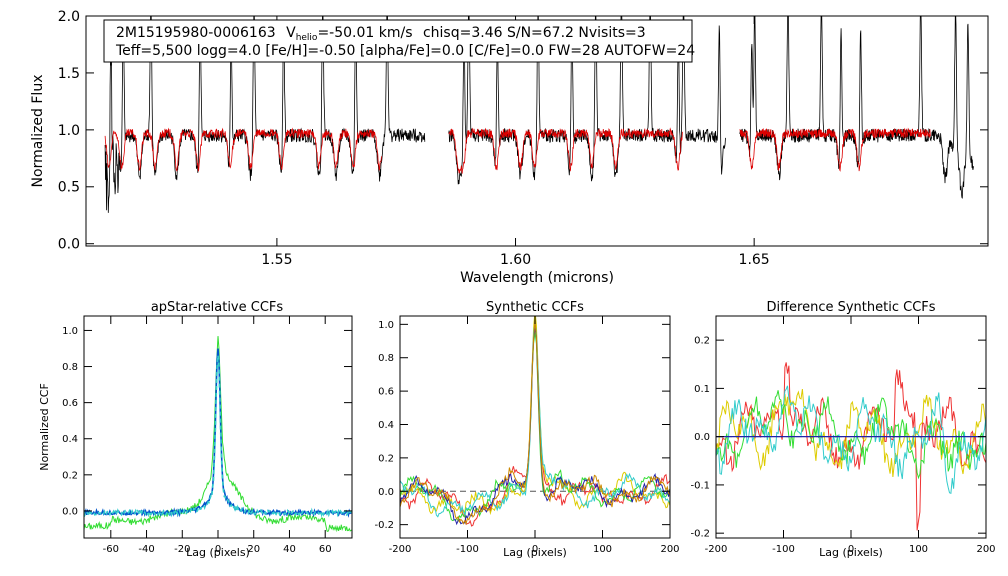  What do you see at coordinates (534, 33) in the screenshot?
I see `annotation-stats: chisq=3.46 S/N=67.2 Nvisits=3` at bounding box center [534, 33].